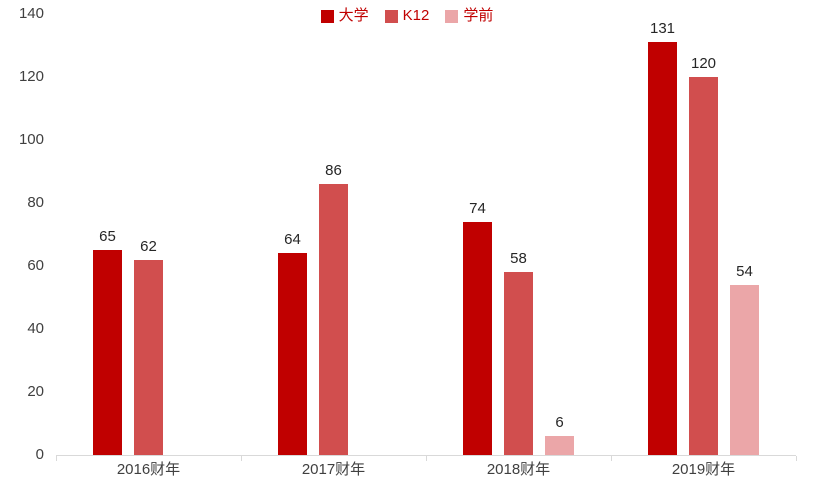 This screenshot has width=814, height=479. I want to click on y-tick-label: 40, so click(35, 328).